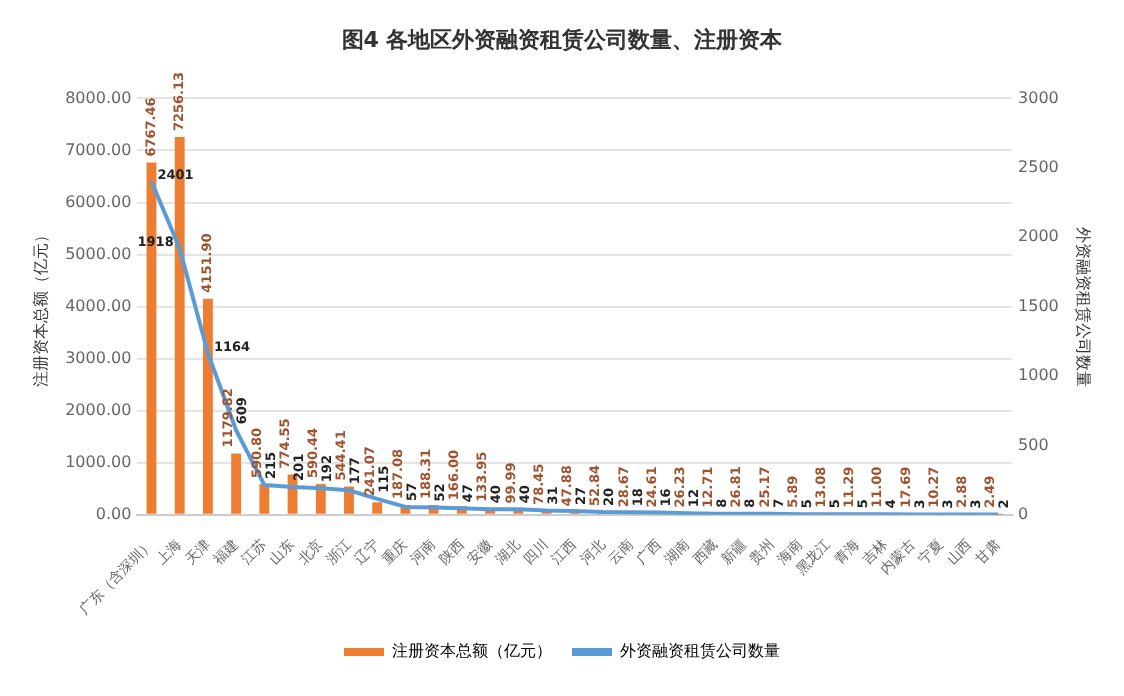  I want to click on y-tick-label: 0.00, so click(113, 513).